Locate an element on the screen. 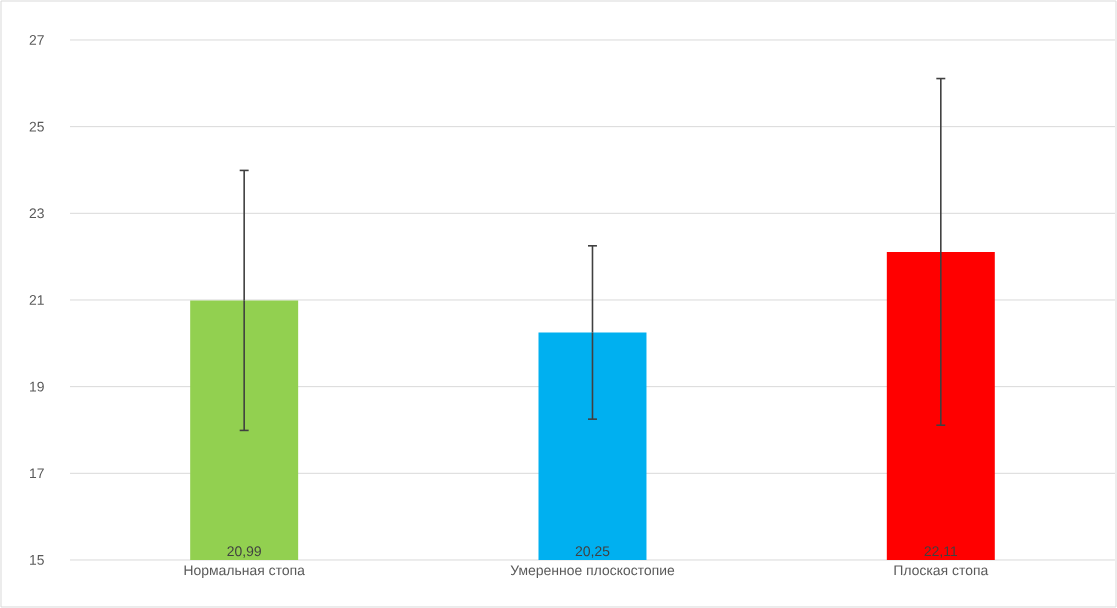 Image resolution: width=1117 pixels, height=608 pixels. data-label: 22,11 is located at coordinates (941, 552).